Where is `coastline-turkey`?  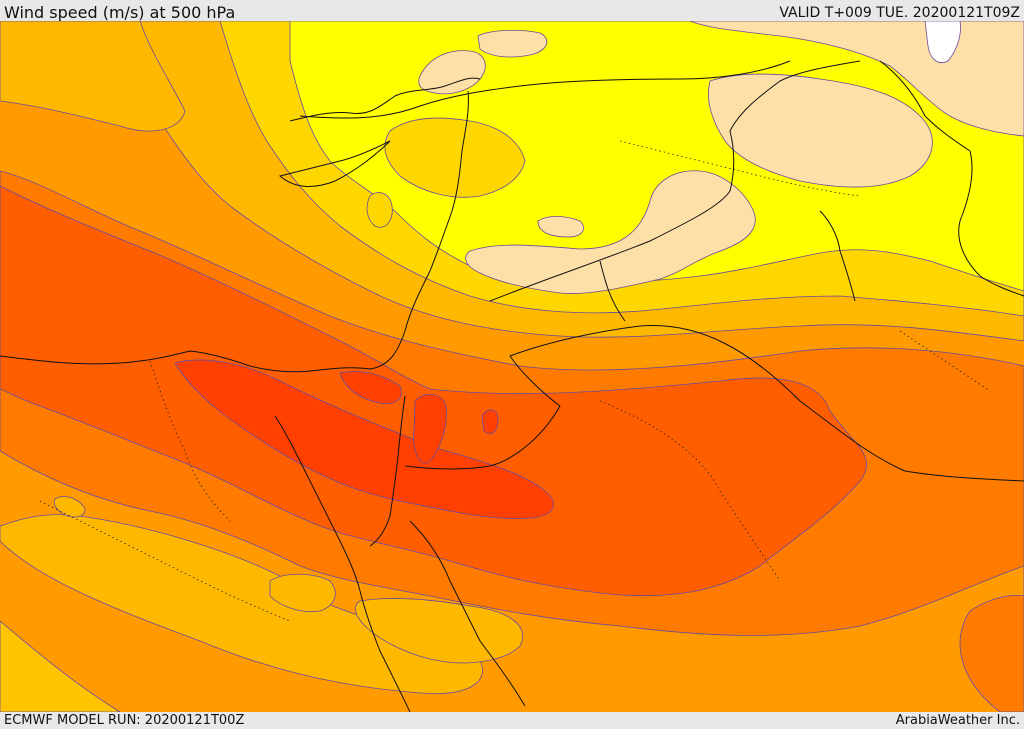 coastline-turkey is located at coordinates (385, 99).